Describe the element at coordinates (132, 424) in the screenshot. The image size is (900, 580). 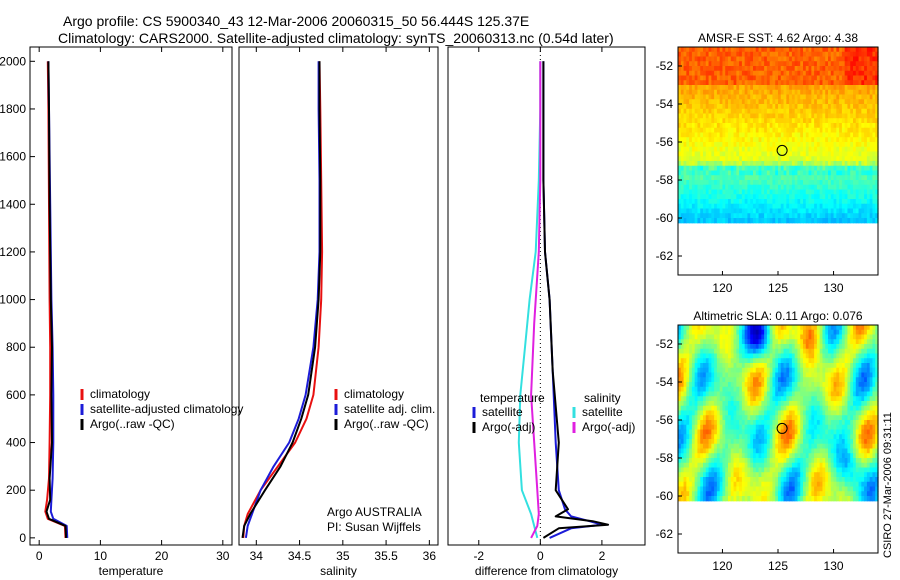
I see `temperature-legend-entry: Argo(..raw -QC)` at that location.